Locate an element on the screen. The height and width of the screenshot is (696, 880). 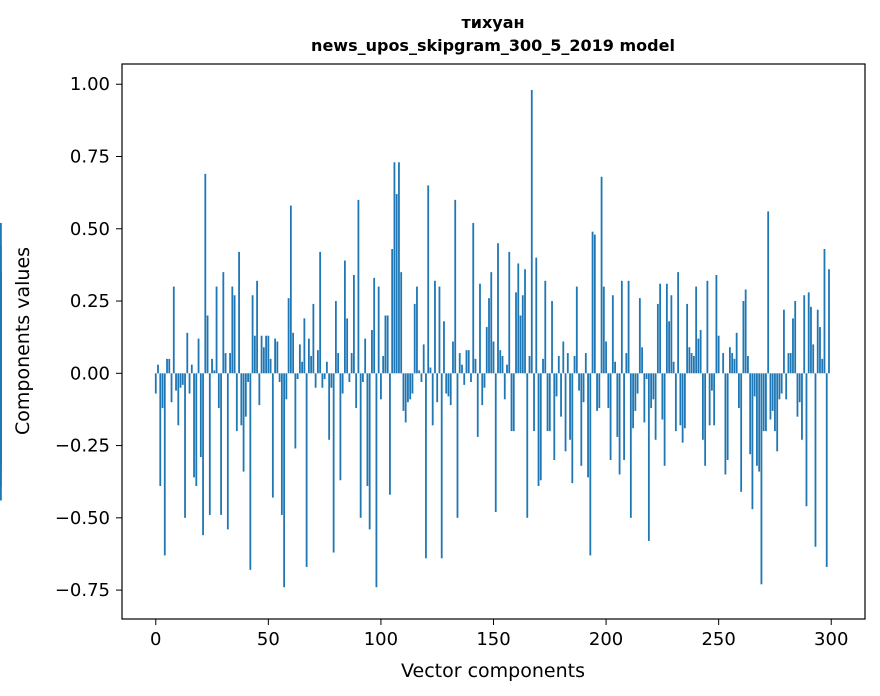
x-tick-label: 200 is located at coordinates (606, 639).